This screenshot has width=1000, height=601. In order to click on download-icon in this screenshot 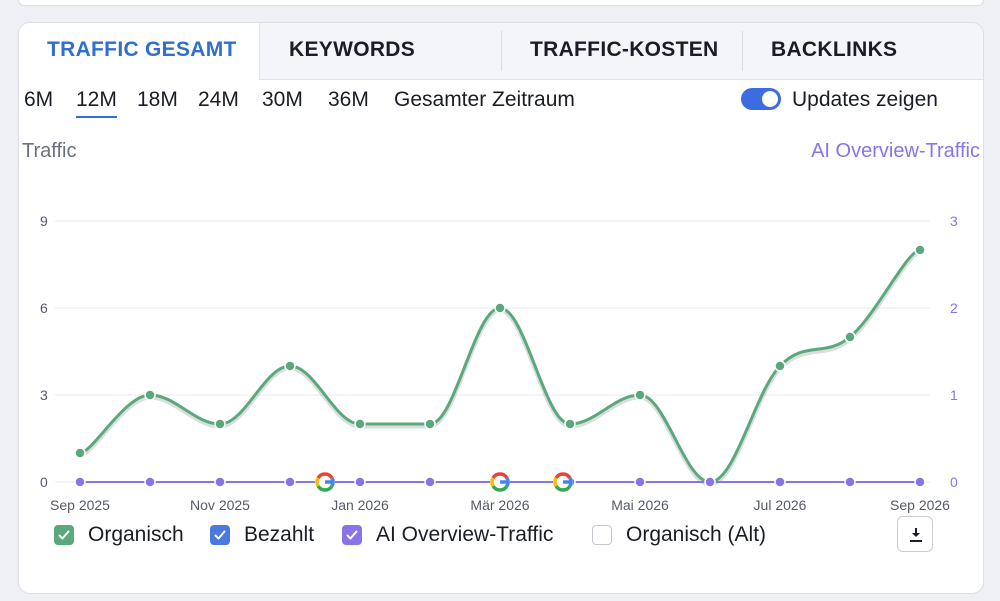, I will do `click(916, 535)`.